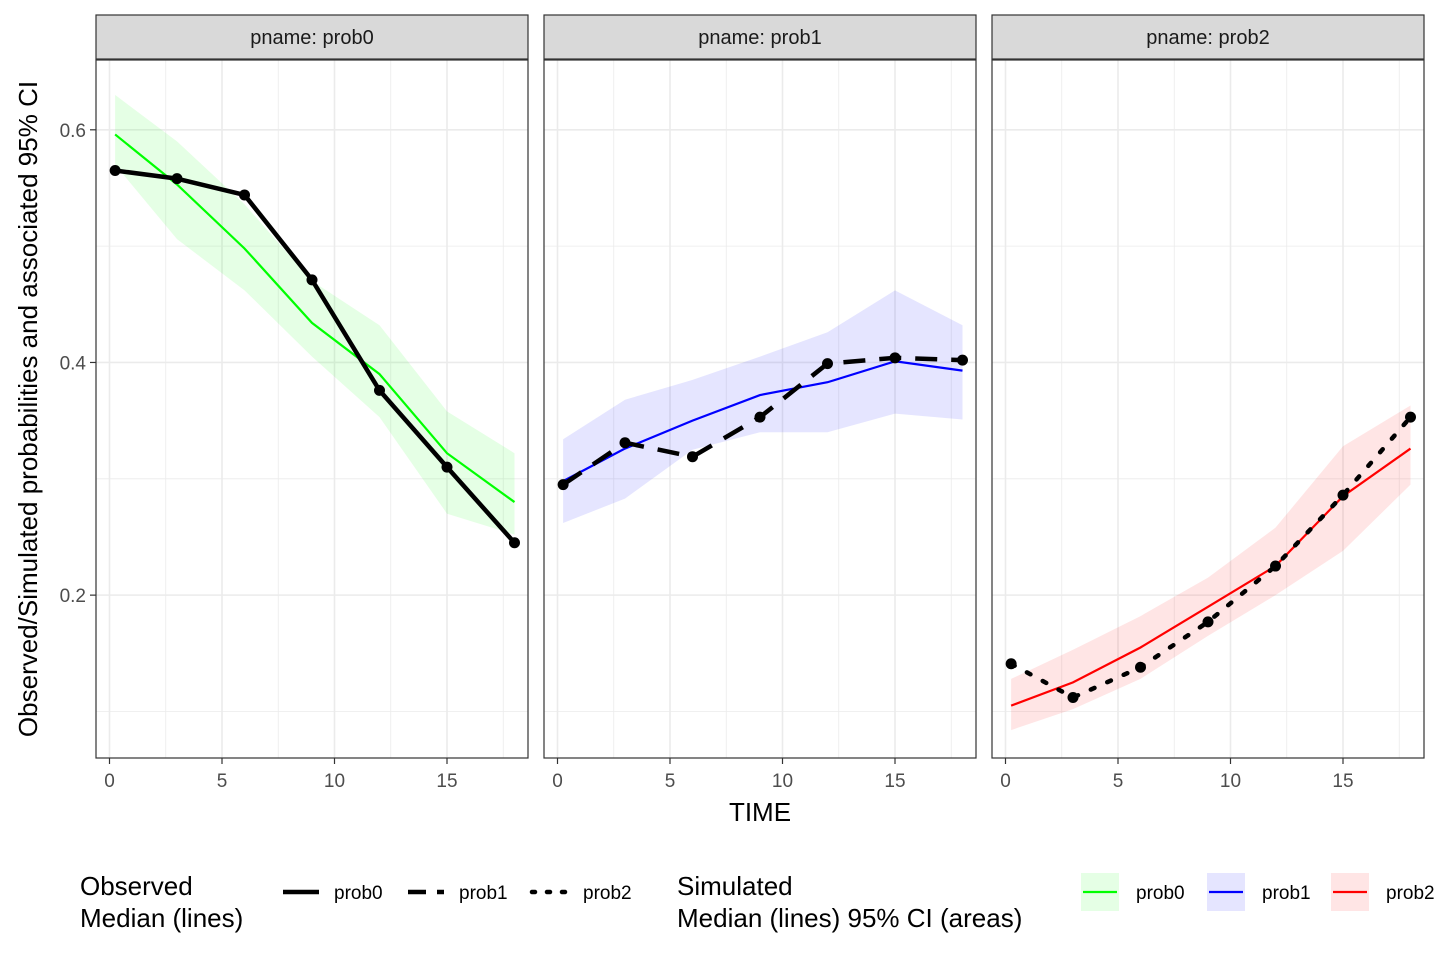 The height and width of the screenshot is (960, 1440). Describe the element at coordinates (1410, 893) in the screenshot. I see `simulated-legend-label-prob2: prob2` at that location.